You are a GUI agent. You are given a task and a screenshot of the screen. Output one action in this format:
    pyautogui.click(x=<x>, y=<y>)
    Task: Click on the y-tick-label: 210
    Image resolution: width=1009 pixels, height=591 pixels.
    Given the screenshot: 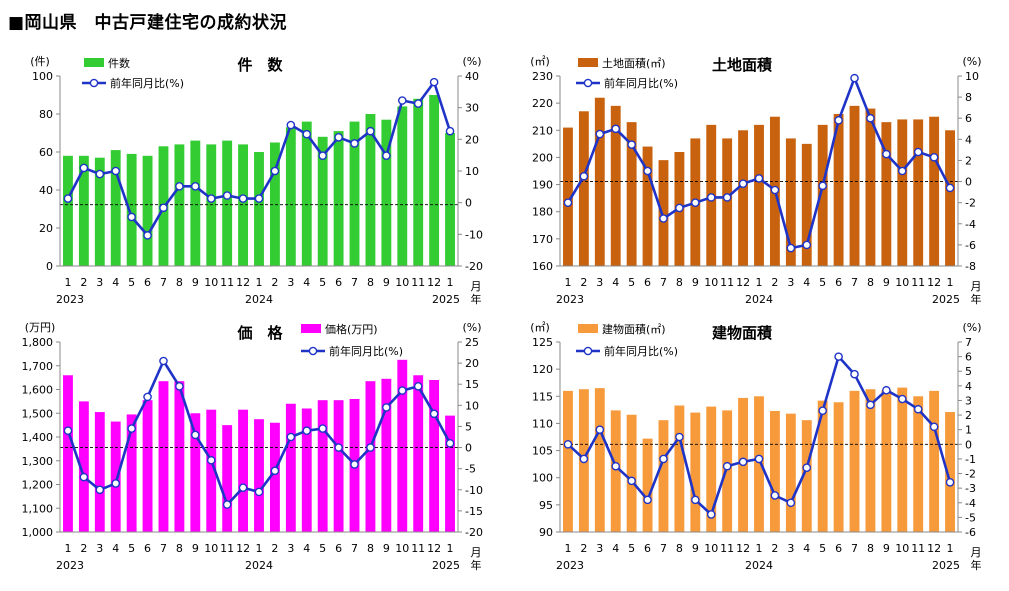 What is the action you would take?
    pyautogui.click(x=542, y=130)
    